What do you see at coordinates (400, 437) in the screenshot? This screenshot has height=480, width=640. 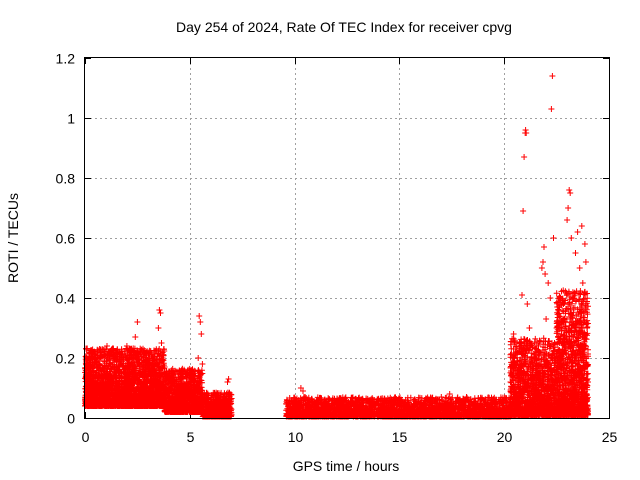 I see `x-tick-label: 15` at bounding box center [400, 437].